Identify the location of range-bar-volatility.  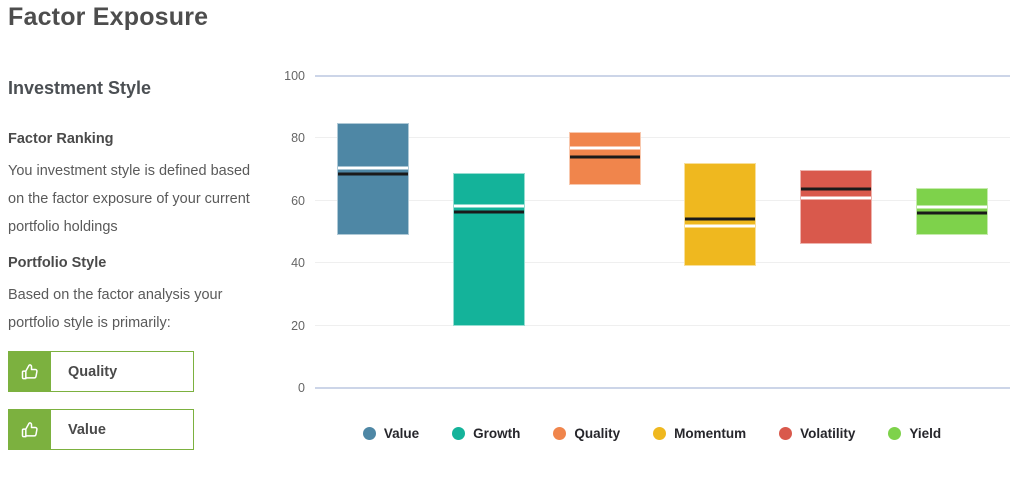
(836, 207).